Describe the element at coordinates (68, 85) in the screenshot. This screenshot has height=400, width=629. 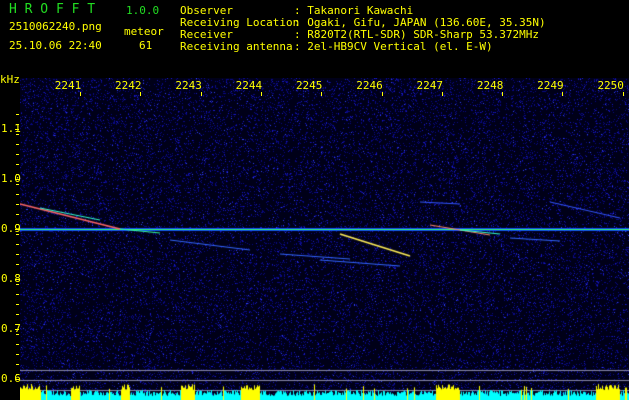
I see `x-tick-label: 2241` at that location.